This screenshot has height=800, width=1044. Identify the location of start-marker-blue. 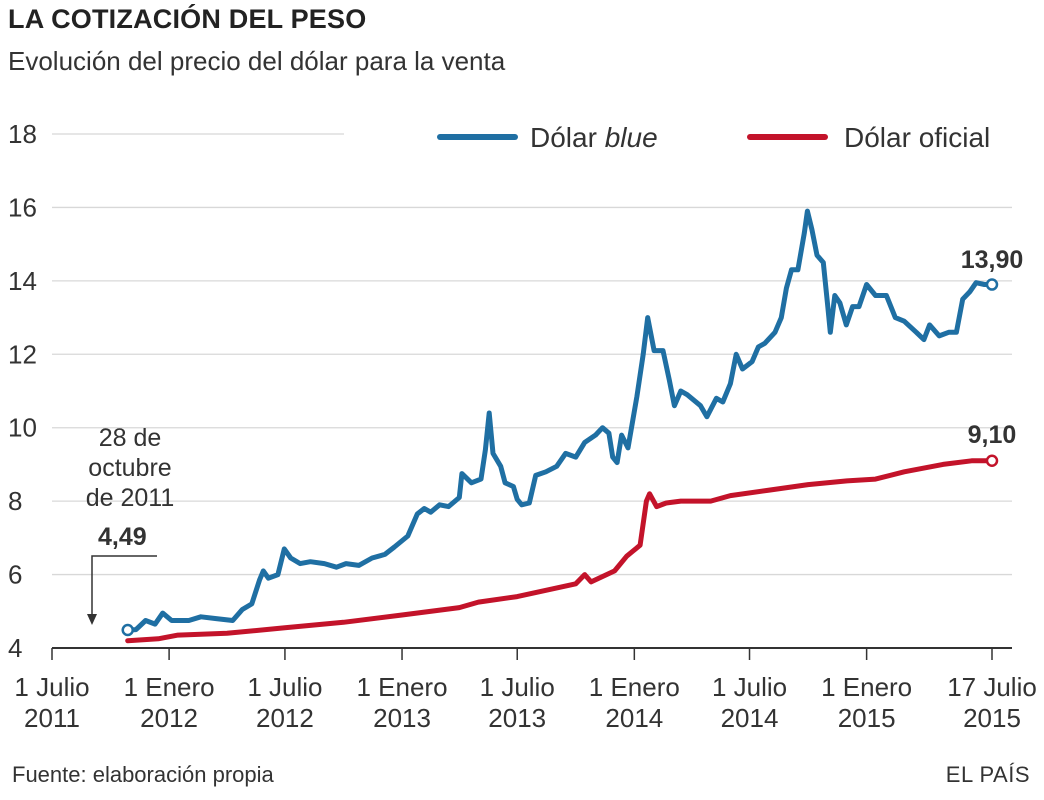
(127, 630).